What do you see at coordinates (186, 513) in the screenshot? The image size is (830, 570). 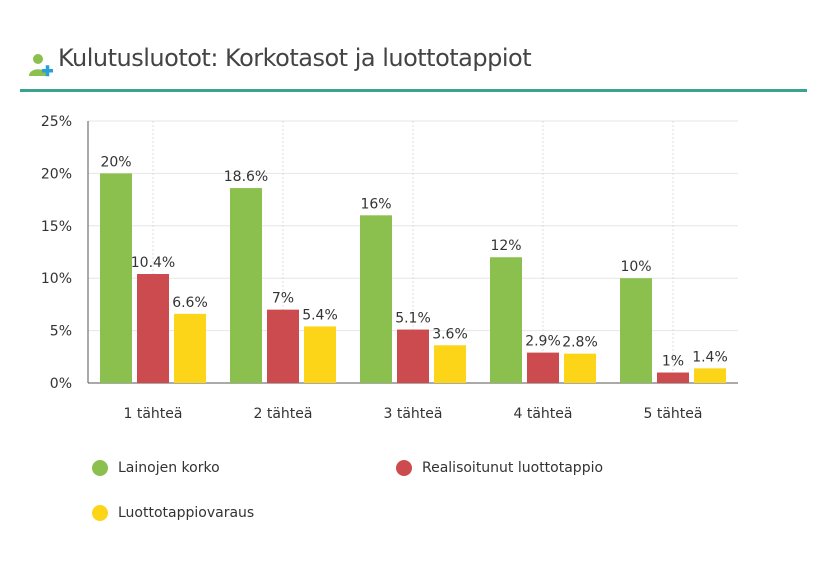 I see `legend-label: Luottotappiovaraus` at bounding box center [186, 513].